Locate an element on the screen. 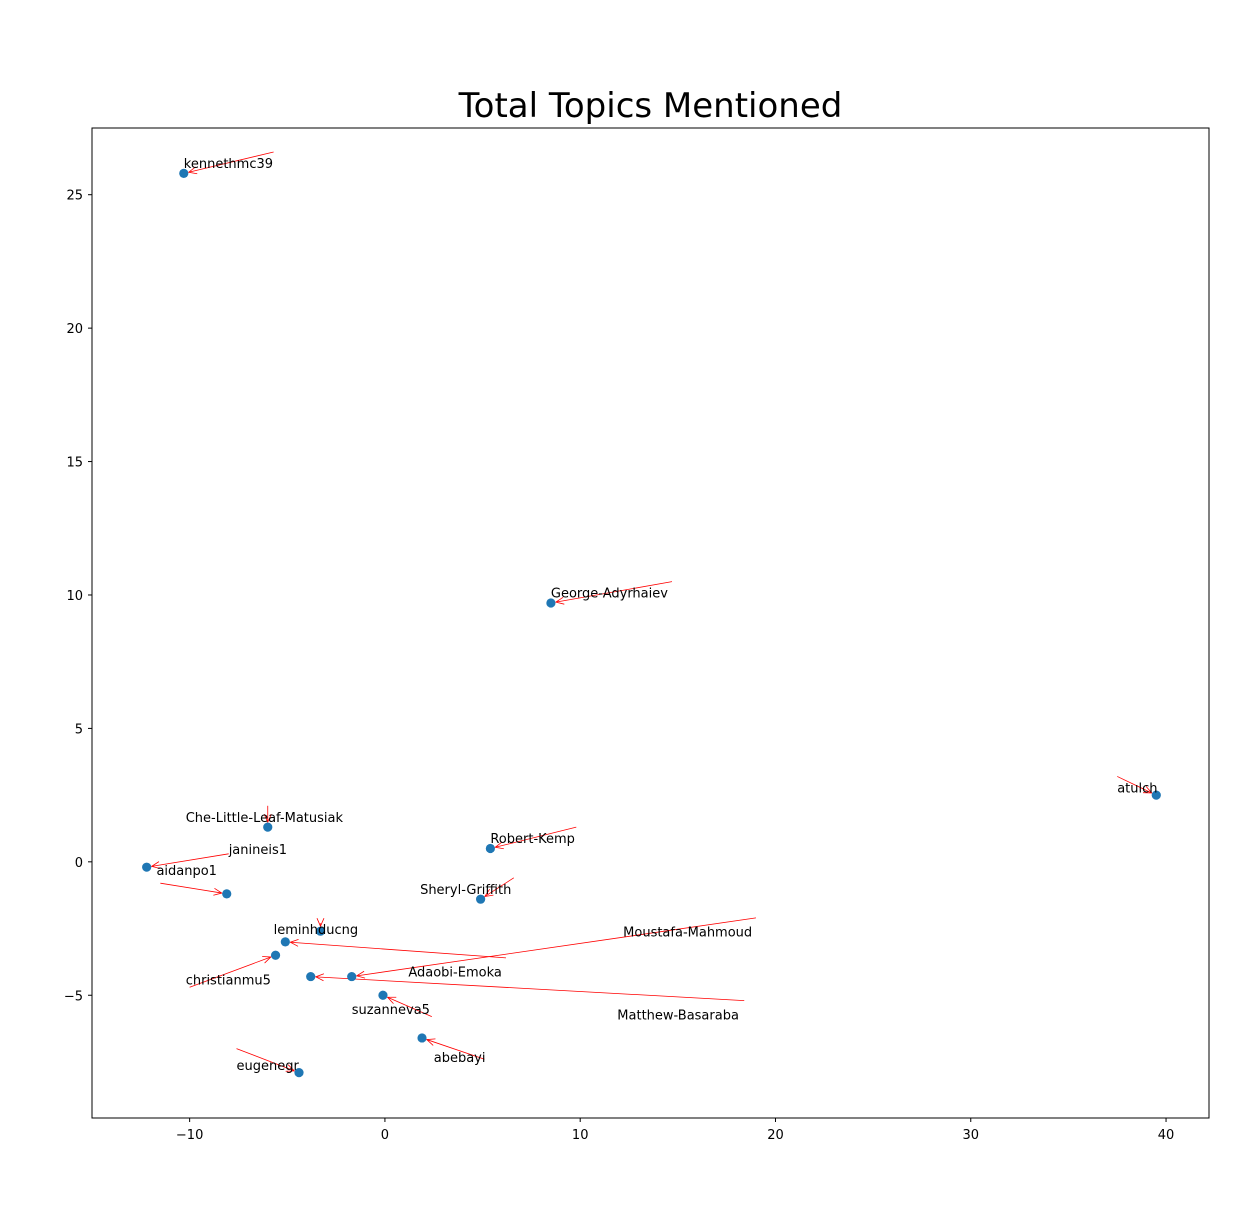 This screenshot has width=1259, height=1216. y-axis: −5 0 5 10 15 20 25 is located at coordinates (78, 596).